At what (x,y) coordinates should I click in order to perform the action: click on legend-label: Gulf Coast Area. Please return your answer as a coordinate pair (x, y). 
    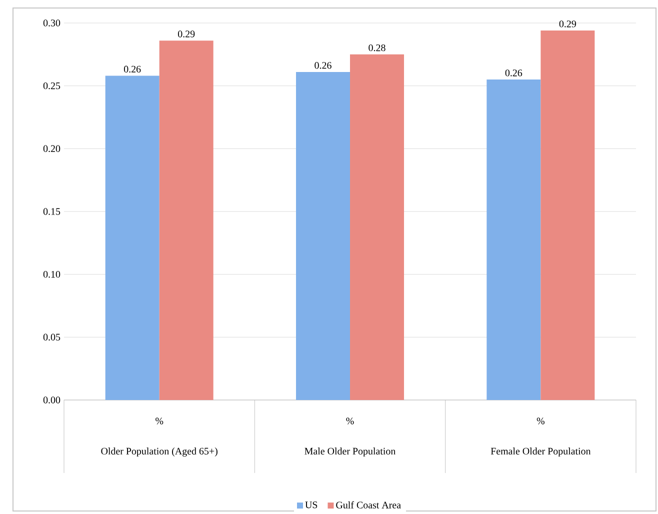
    Looking at the image, I should click on (368, 505).